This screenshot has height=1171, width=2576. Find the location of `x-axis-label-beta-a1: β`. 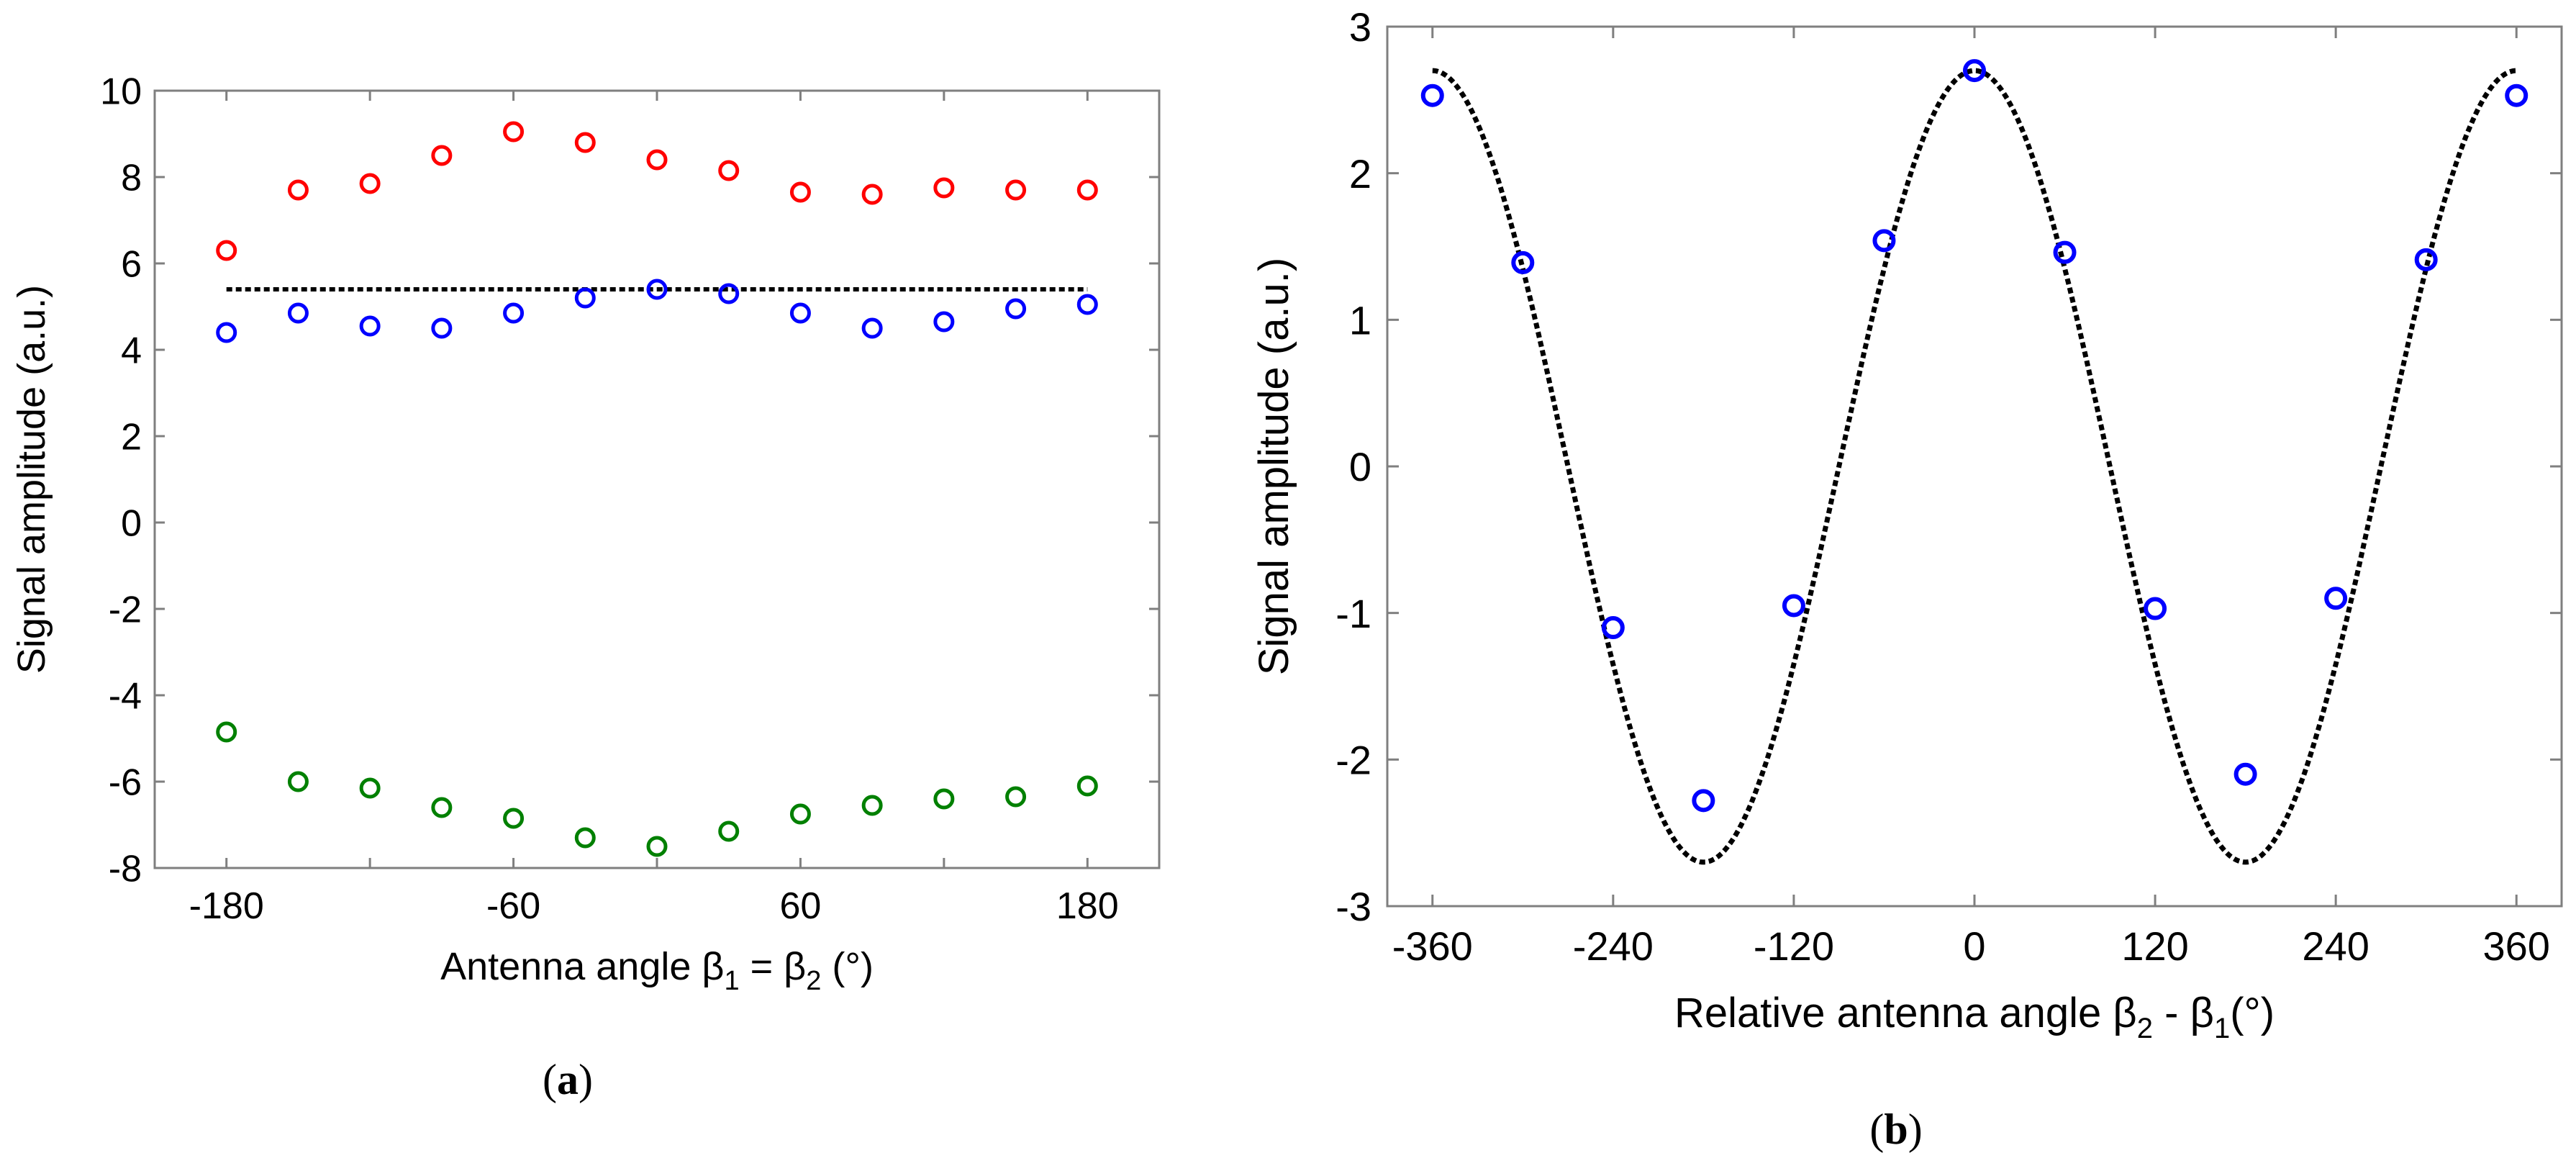

x-axis-label-beta-a1: β is located at coordinates (713, 966).